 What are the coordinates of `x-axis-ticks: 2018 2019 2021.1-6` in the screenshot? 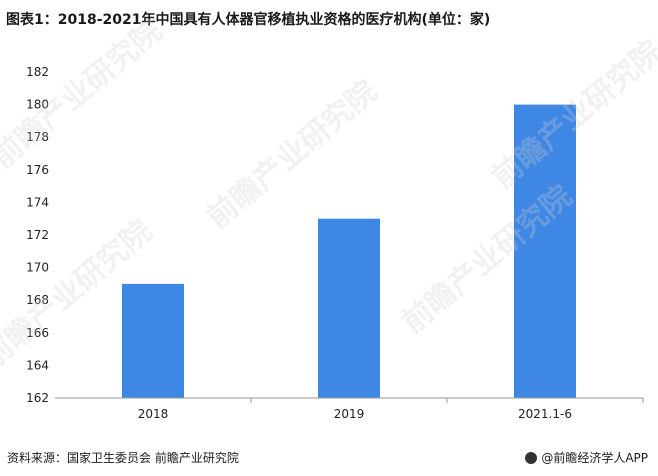 It's located at (391, 409).